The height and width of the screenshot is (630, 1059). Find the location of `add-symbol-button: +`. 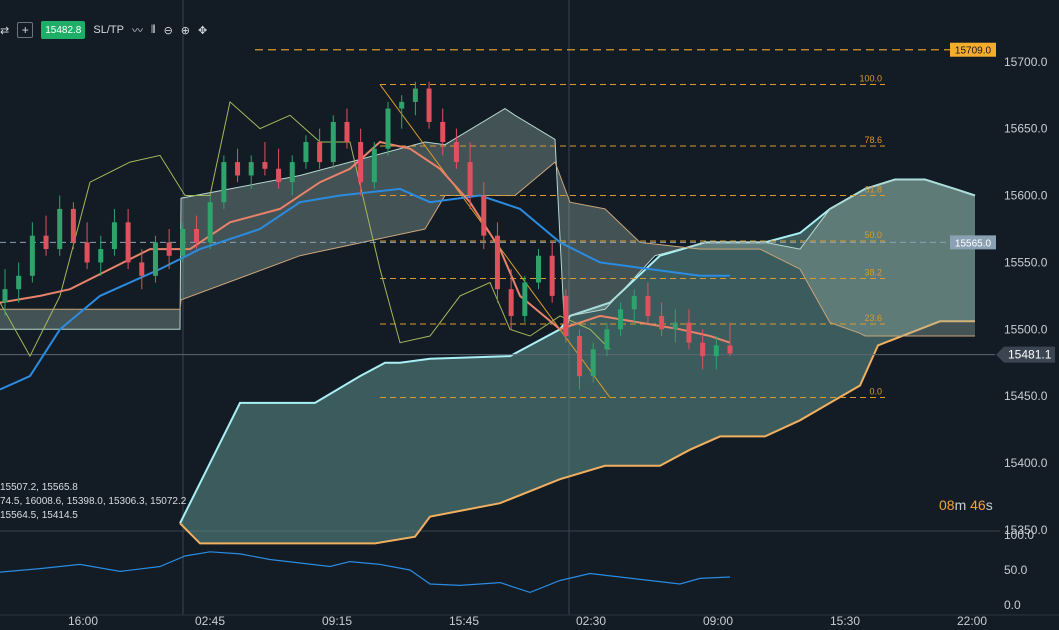

add-symbol-button: + is located at coordinates (25, 30).